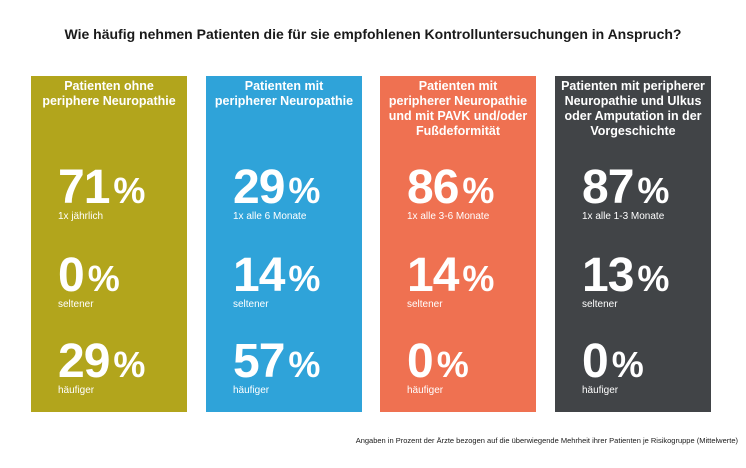 This screenshot has height=468, width=746. Describe the element at coordinates (633, 131) in the screenshot. I see `group-title-line: Vorgeschichte` at that location.